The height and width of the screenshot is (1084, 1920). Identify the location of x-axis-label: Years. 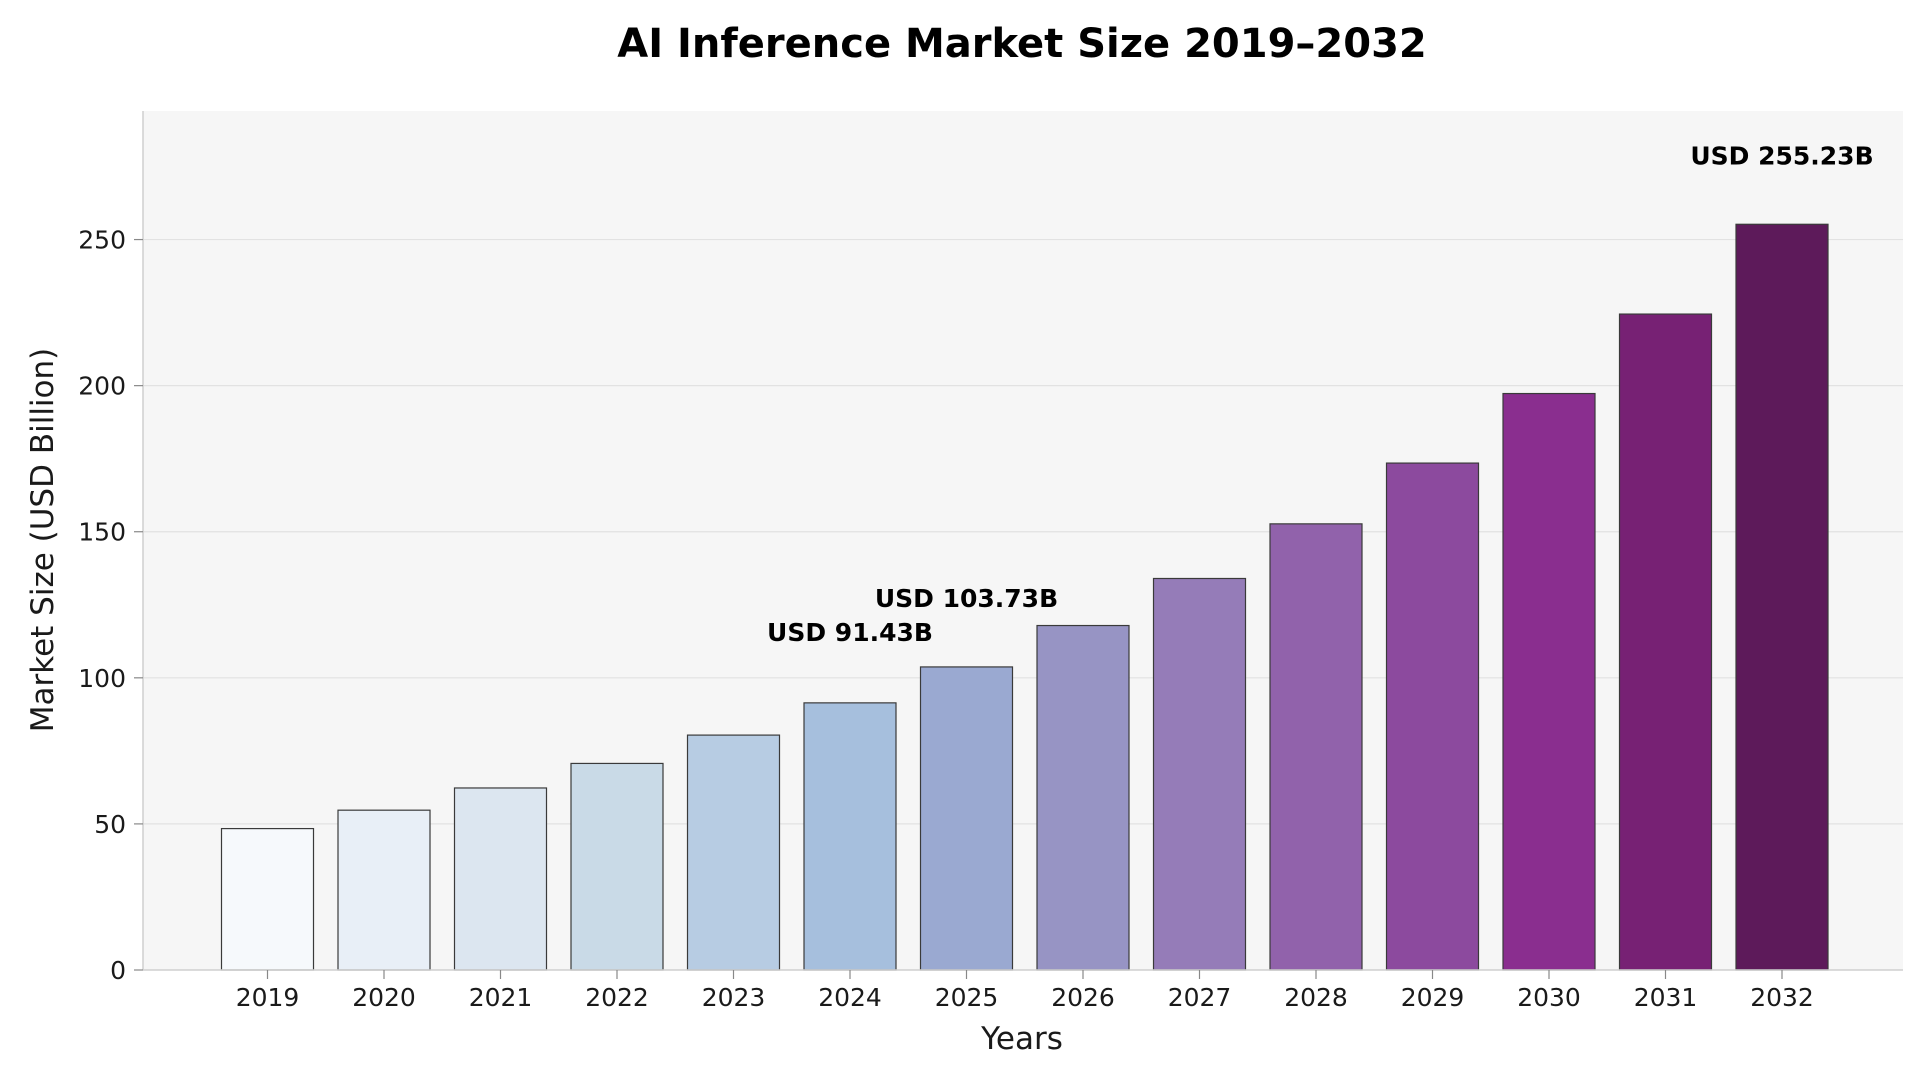
(1021, 1039).